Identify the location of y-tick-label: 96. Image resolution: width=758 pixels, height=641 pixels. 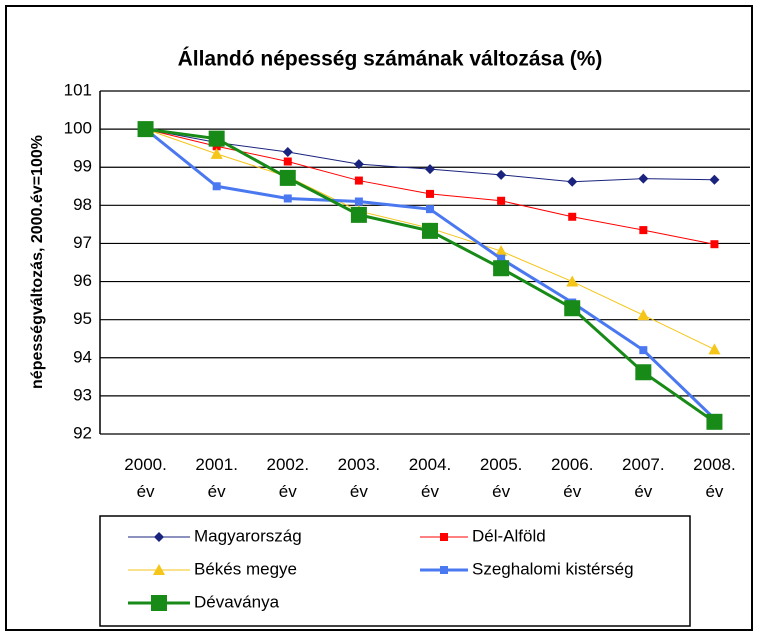
(82, 280).